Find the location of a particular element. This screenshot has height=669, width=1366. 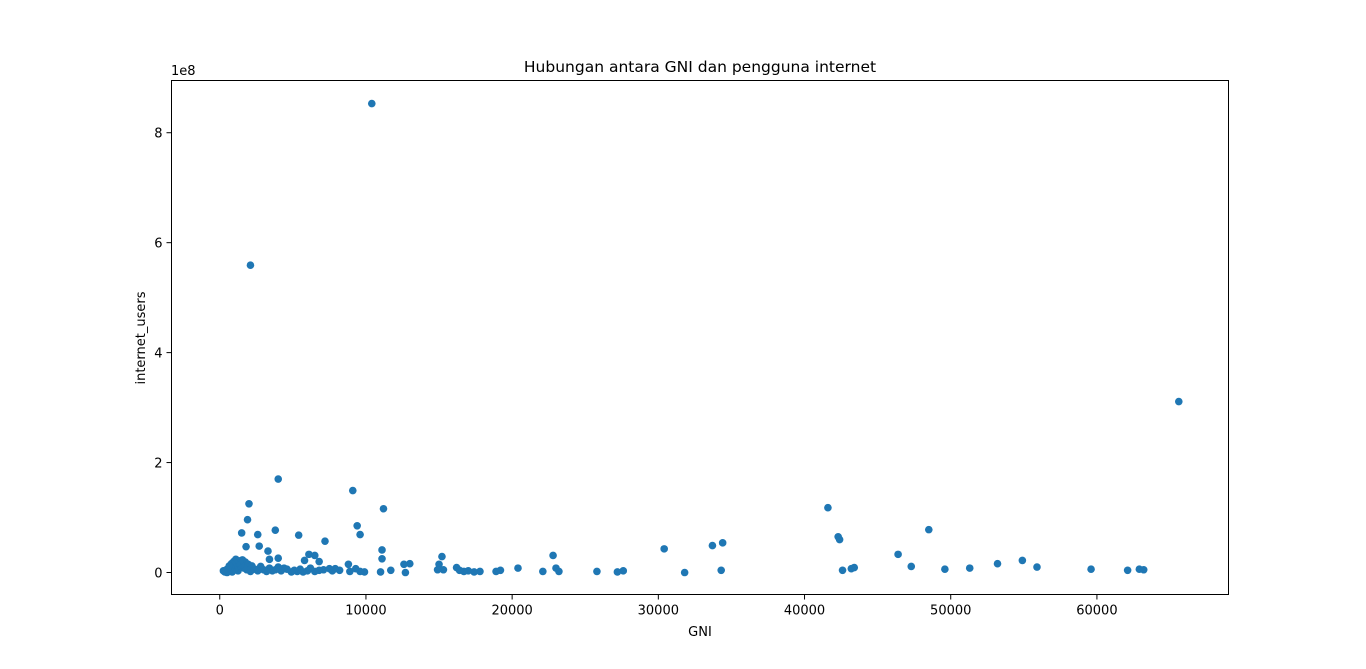

y-tick-label: 8 is located at coordinates (158, 134).